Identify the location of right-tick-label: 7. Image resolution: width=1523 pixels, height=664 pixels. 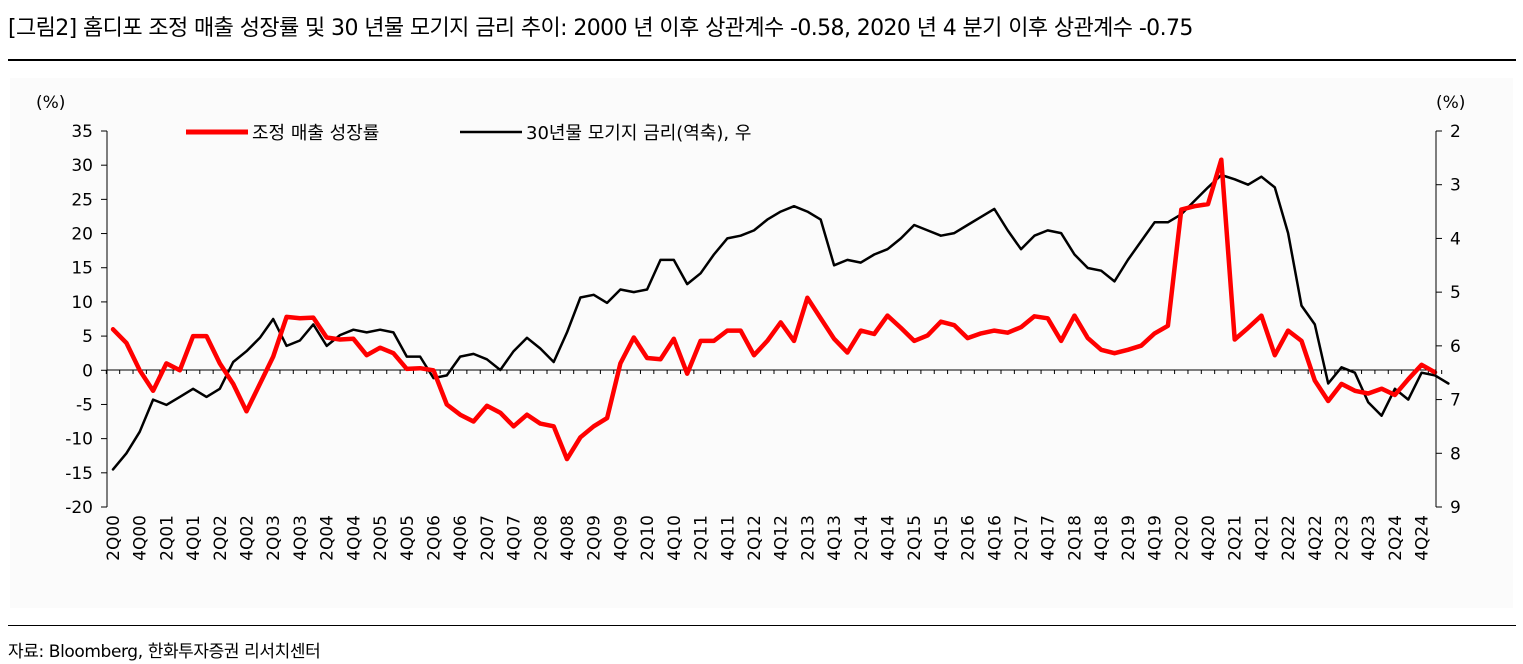
(1455, 401).